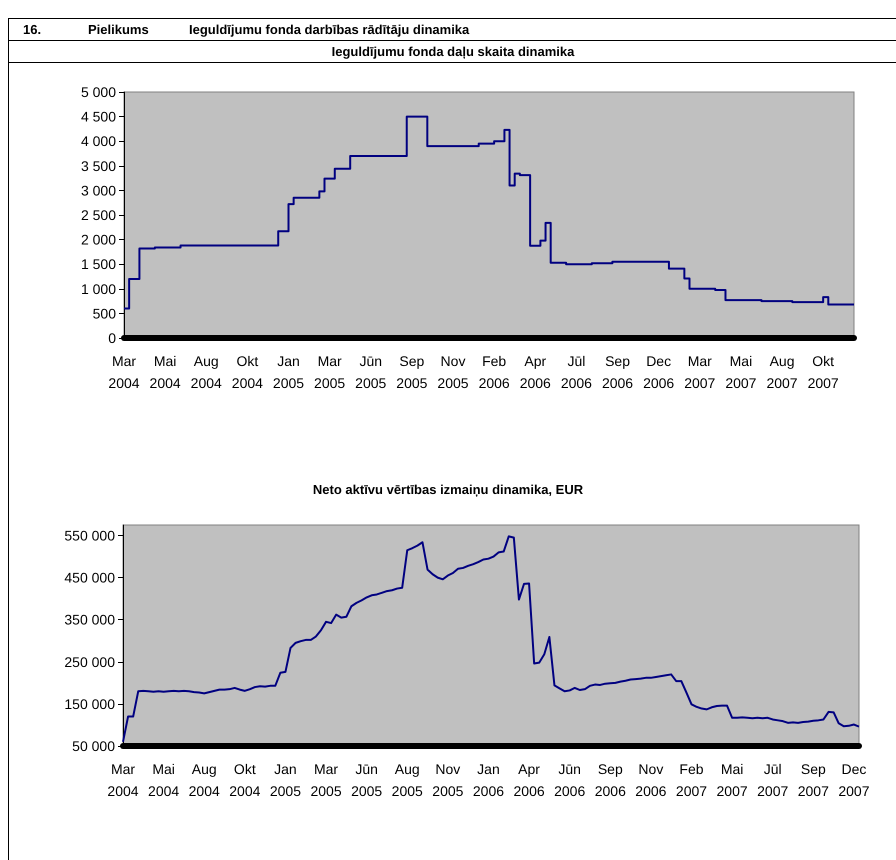 Image resolution: width=896 pixels, height=860 pixels. I want to click on x-tick-label: Dec 2007, so click(854, 780).